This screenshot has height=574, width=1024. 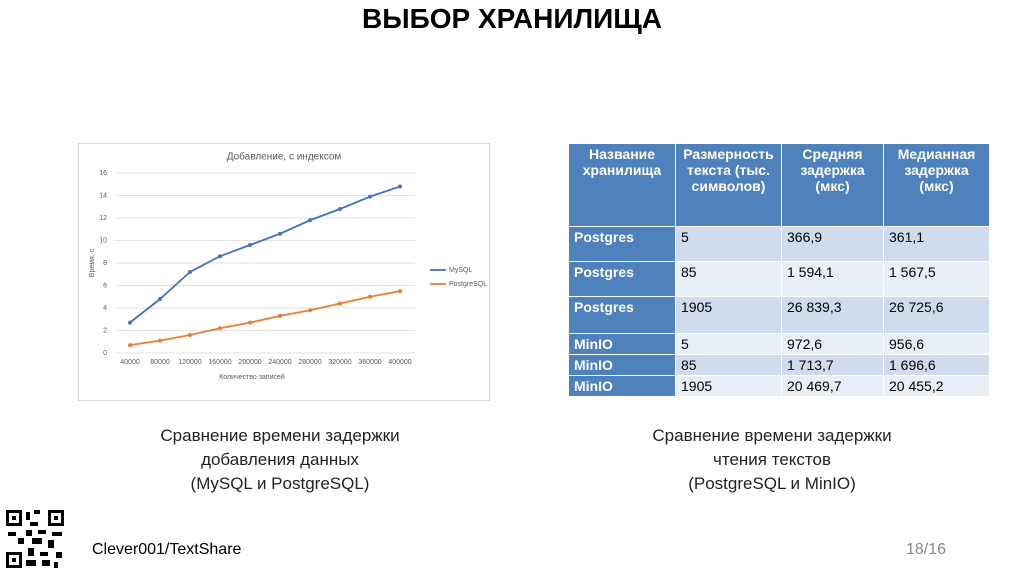 I want to click on x-axis-label: Количество записей, so click(x=252, y=377).